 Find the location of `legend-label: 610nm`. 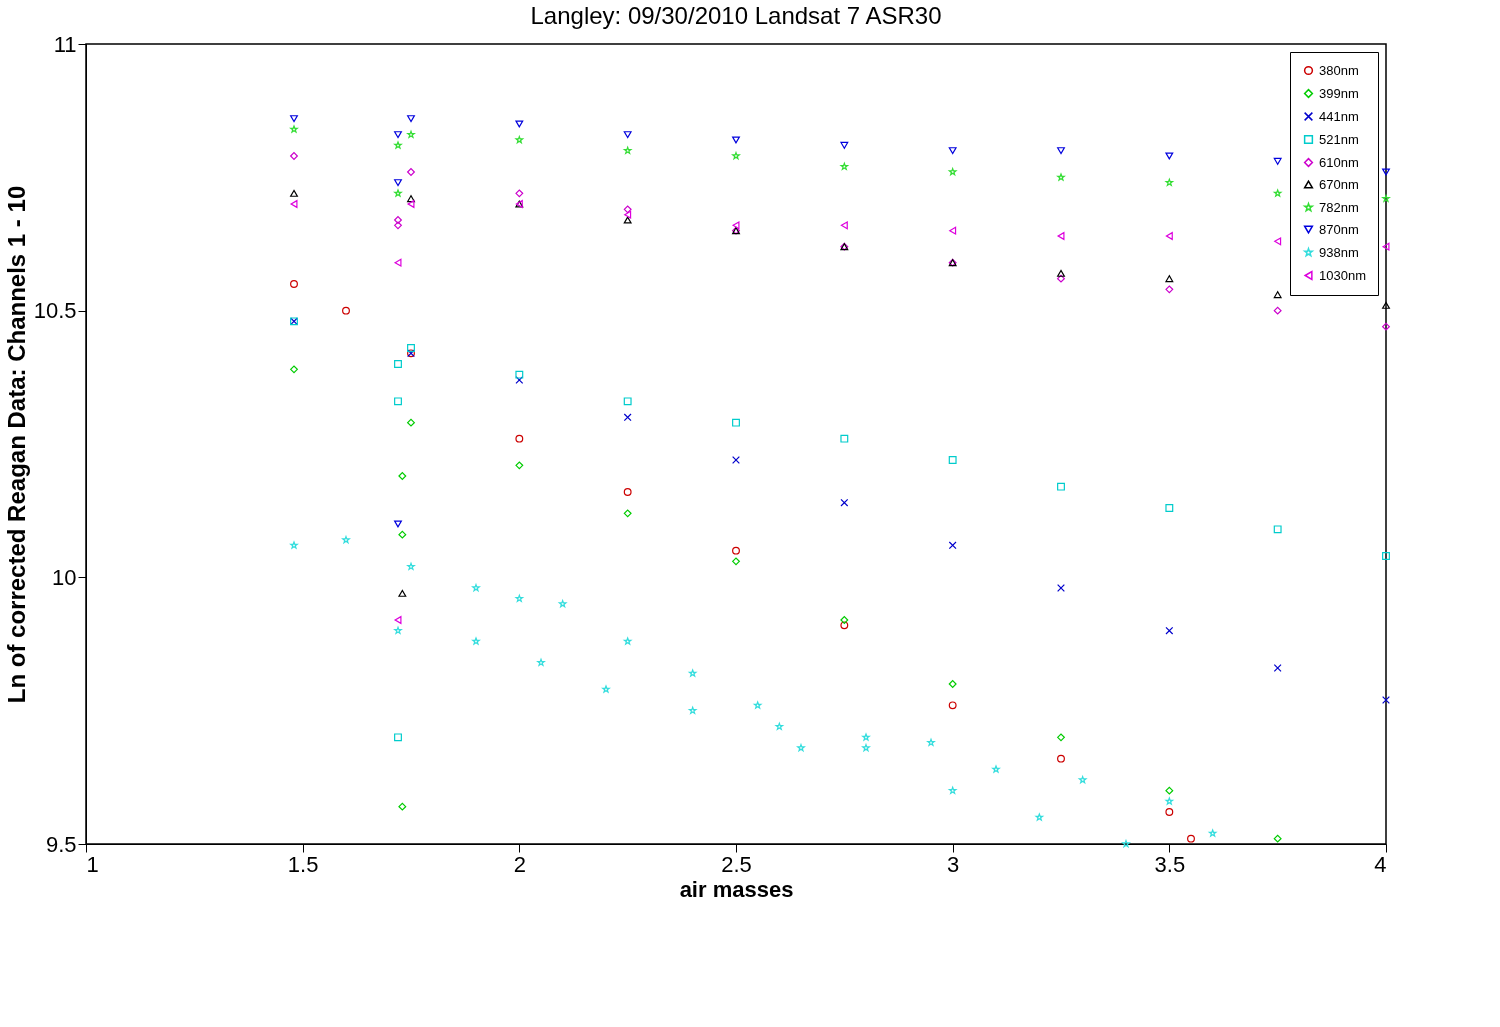

legend-label: 610nm is located at coordinates (1339, 162).